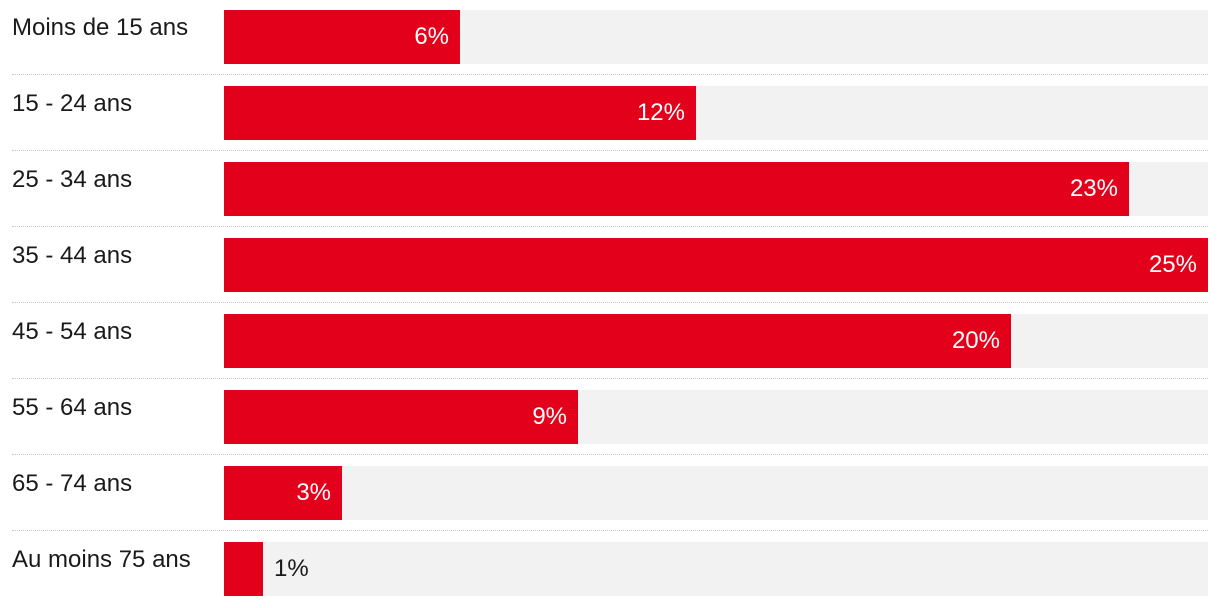 This screenshot has width=1220, height=608. Describe the element at coordinates (72, 483) in the screenshot. I see `category-label: 65 - 74 ans` at that location.